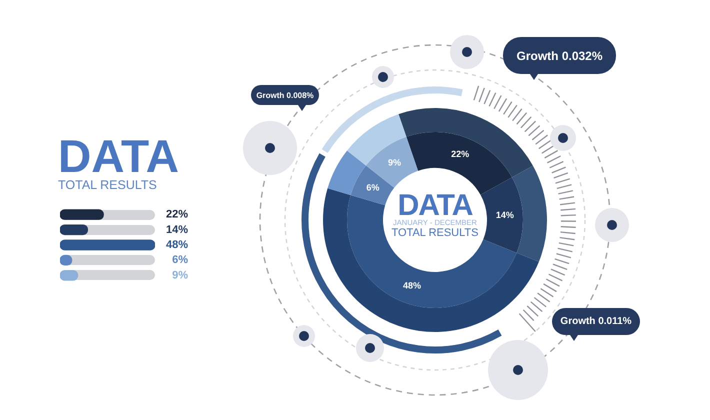 This screenshot has width=710, height=420. I want to click on text: TOTAL RESULTS, so click(435, 232).